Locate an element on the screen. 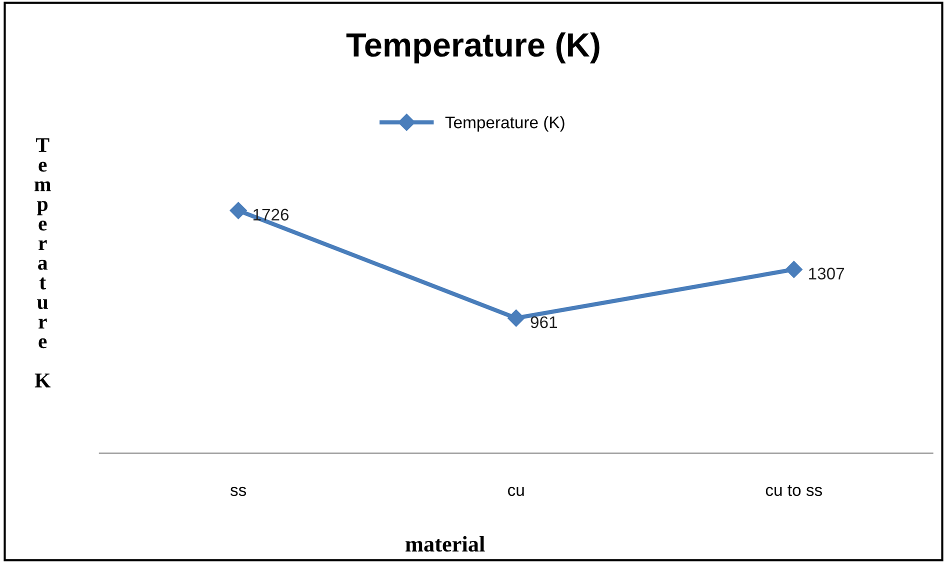 This screenshot has height=563, width=947. x-tick-label: ss is located at coordinates (238, 491).